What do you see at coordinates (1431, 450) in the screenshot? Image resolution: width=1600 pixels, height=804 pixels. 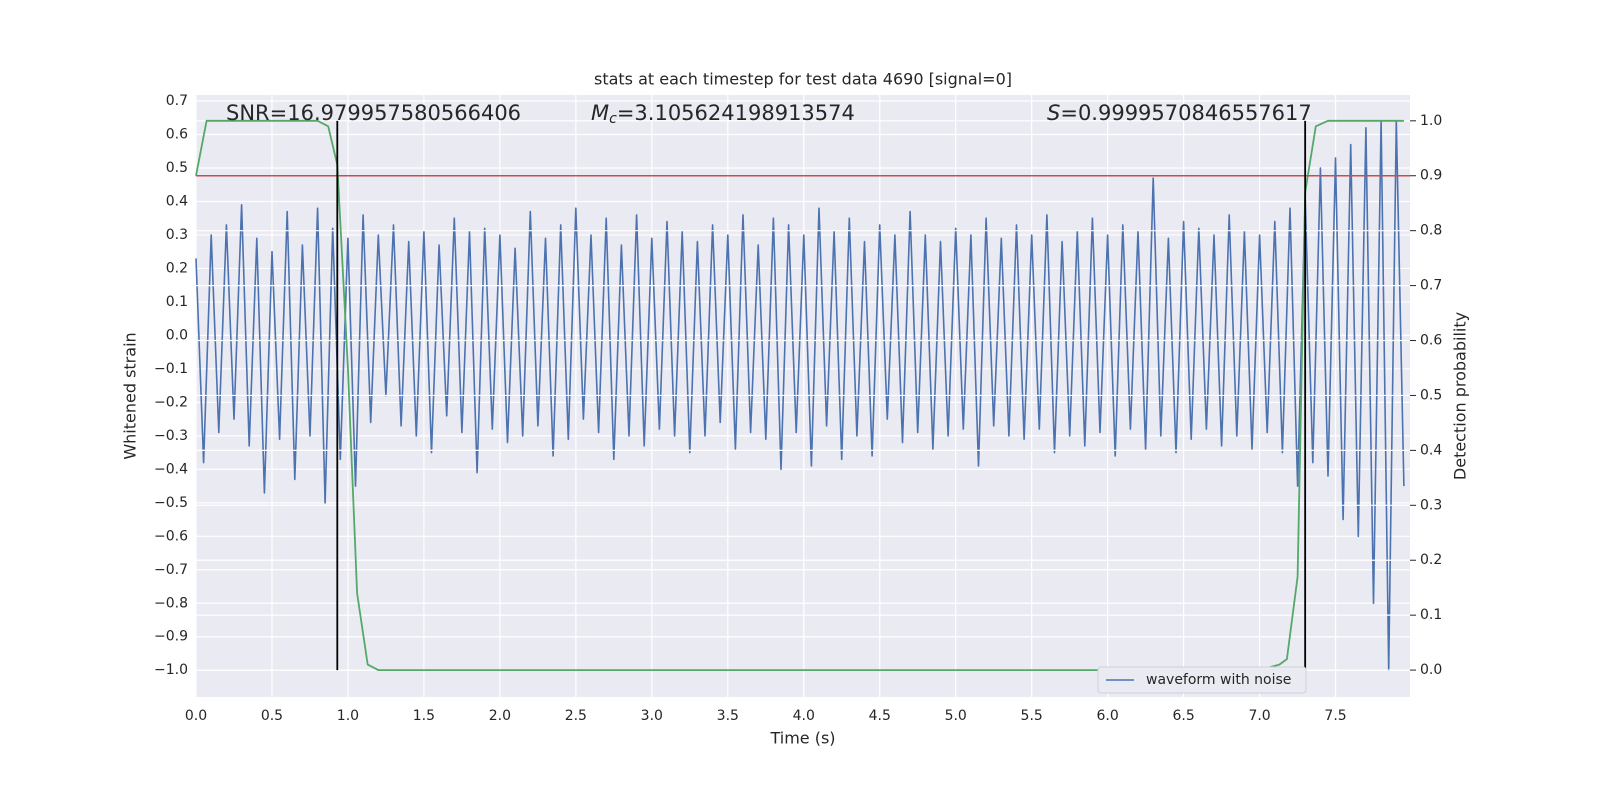 I see `y2-tick-label: 0.4` at bounding box center [1431, 450].